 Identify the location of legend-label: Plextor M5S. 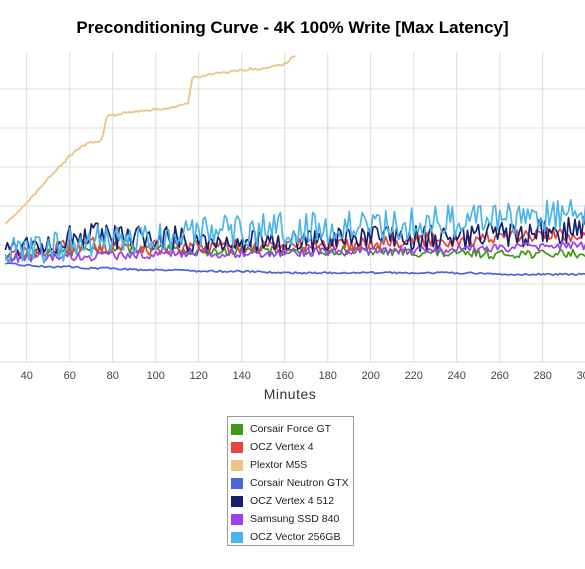
(279, 465).